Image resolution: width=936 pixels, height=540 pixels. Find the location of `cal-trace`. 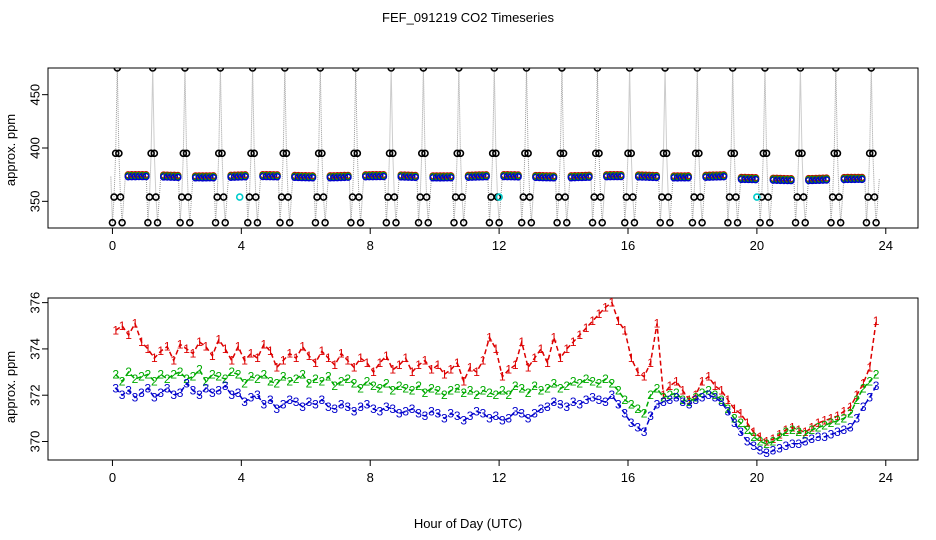

cal-trace is located at coordinates (186, 145).